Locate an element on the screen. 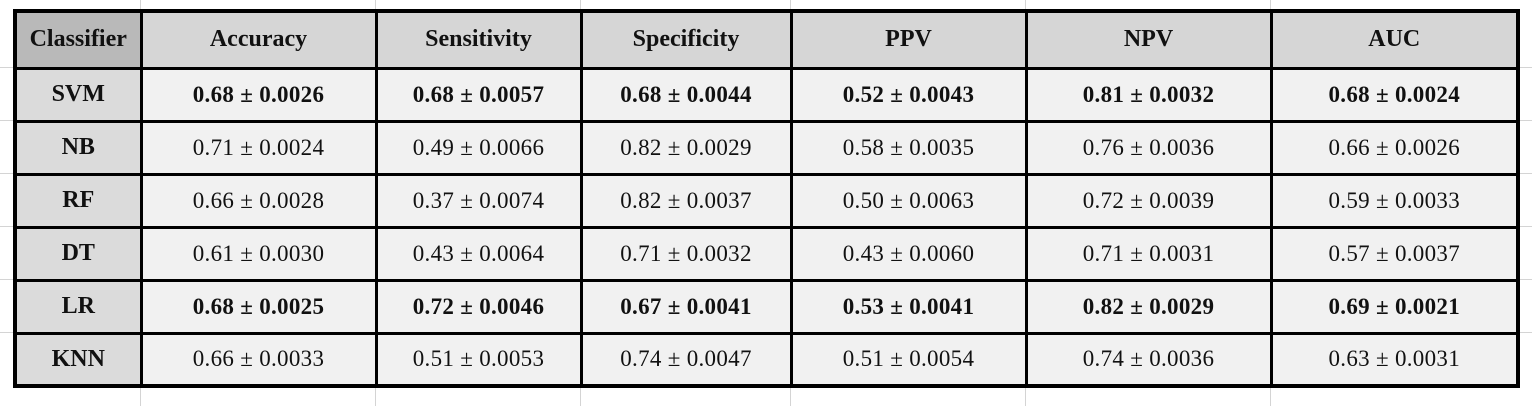 This screenshot has width=1532, height=406. cell-dt-ppv: 0.43 ± 0.0060 is located at coordinates (908, 253).